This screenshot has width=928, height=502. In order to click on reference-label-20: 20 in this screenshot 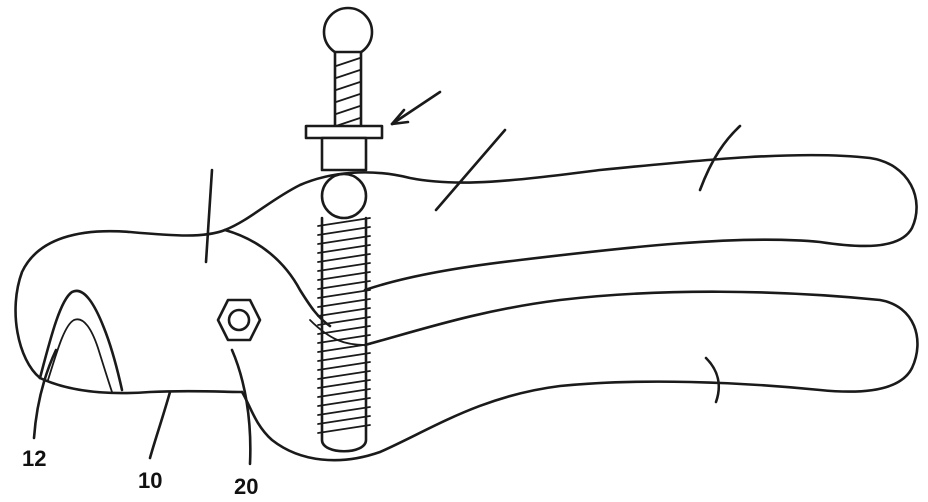, I will do `click(246, 486)`.